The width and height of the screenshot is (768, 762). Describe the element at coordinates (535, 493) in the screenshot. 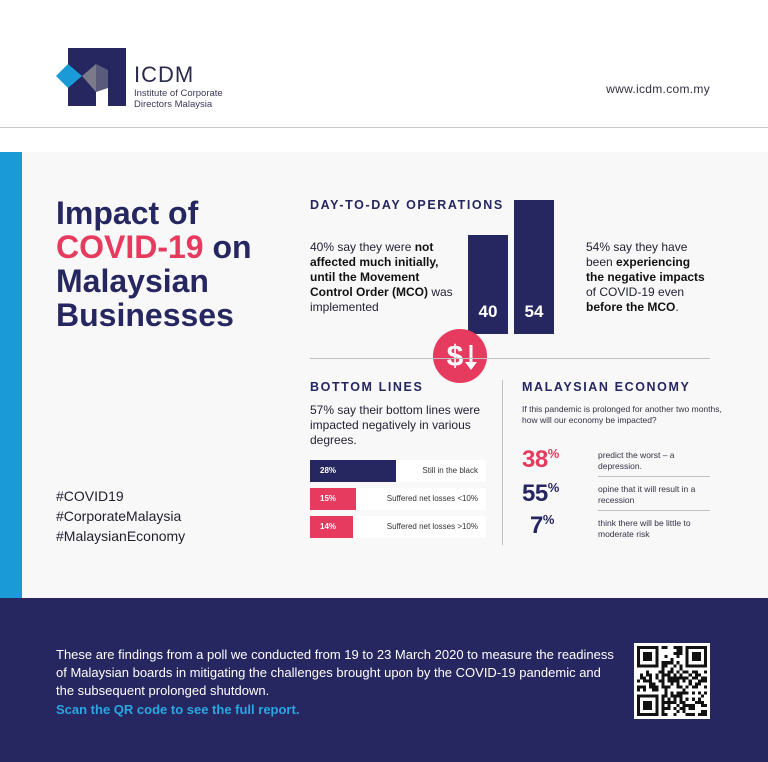

I see `economy-pct-value: 55` at that location.